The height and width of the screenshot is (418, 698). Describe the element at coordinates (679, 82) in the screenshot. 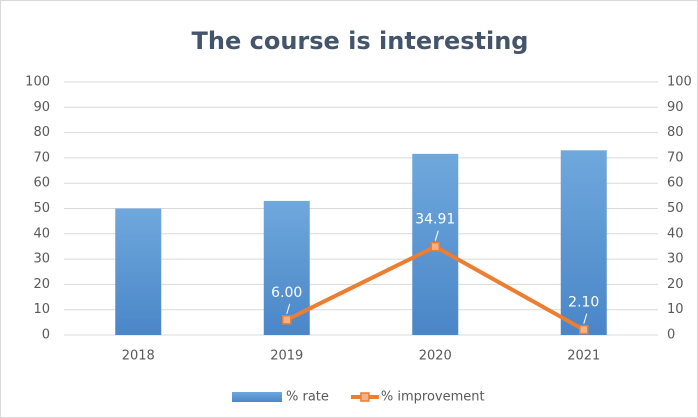

I see `y2-tick-label: 100` at that location.